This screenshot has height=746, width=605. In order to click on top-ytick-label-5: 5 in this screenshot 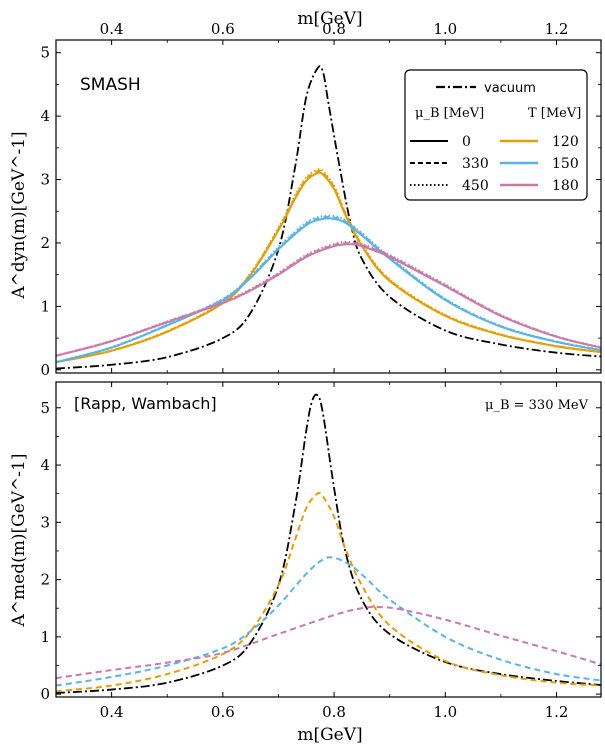, I will do `click(45, 53)`.